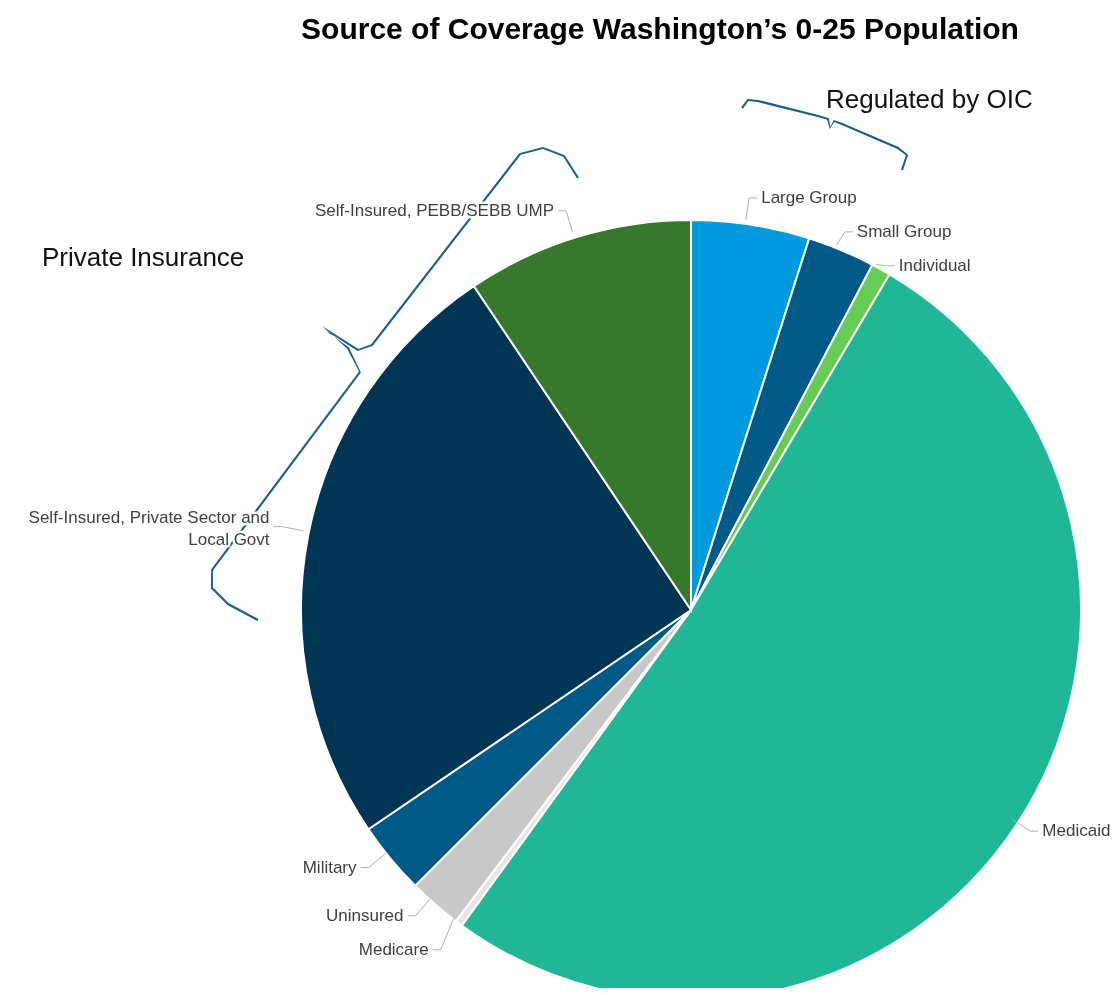 The image size is (1120, 995). I want to click on text: Private Insurance, so click(143, 257).